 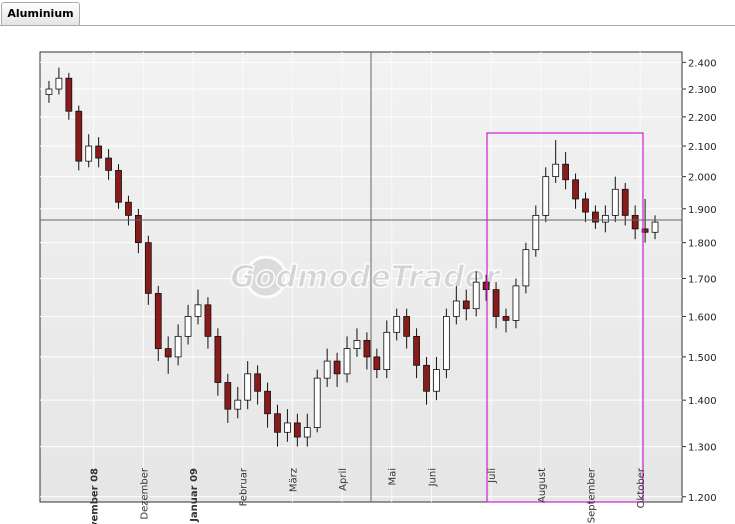 What do you see at coordinates (702, 498) in the screenshot?
I see `y-tick-label: 1.200` at bounding box center [702, 498].